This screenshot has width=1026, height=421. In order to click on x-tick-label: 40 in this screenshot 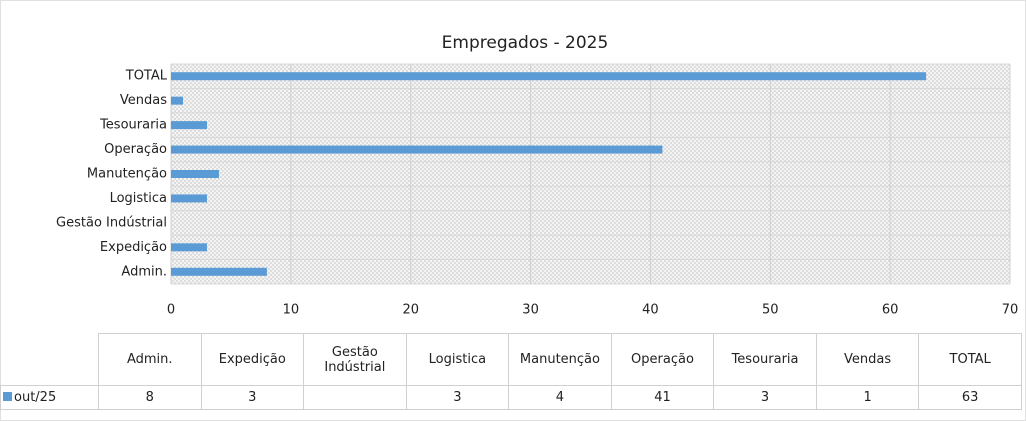, I will do `click(650, 310)`.